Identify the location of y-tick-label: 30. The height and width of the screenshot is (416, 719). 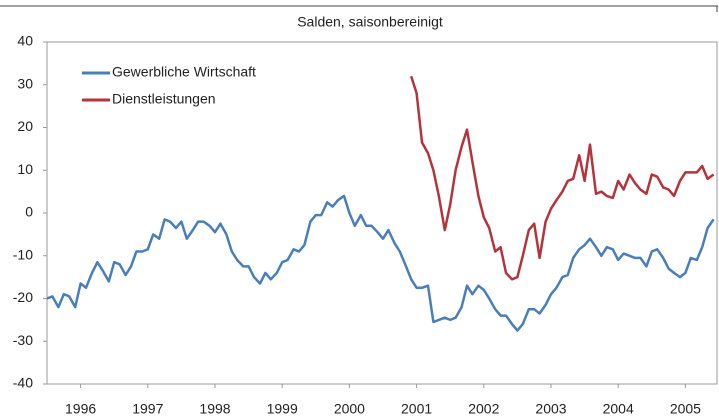
(25, 83).